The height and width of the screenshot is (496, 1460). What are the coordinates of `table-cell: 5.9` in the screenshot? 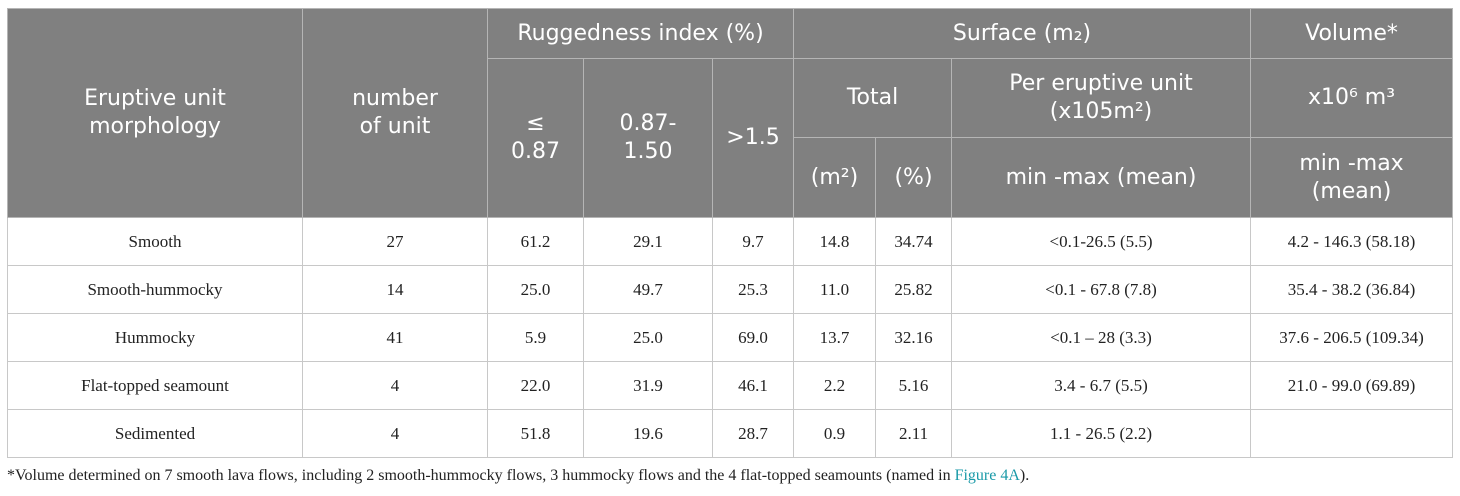 It's located at (535, 337).